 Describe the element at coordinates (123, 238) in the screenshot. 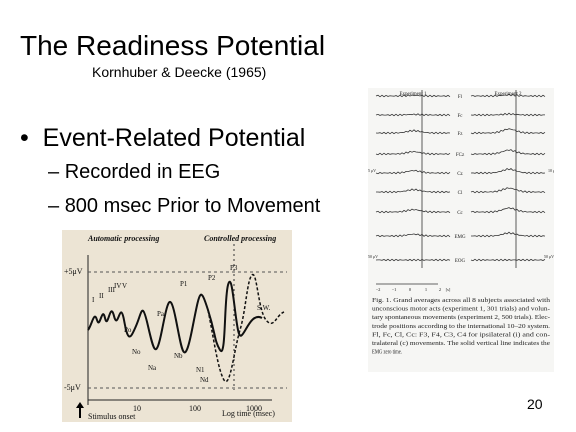

I see `header: Automatic processing` at that location.